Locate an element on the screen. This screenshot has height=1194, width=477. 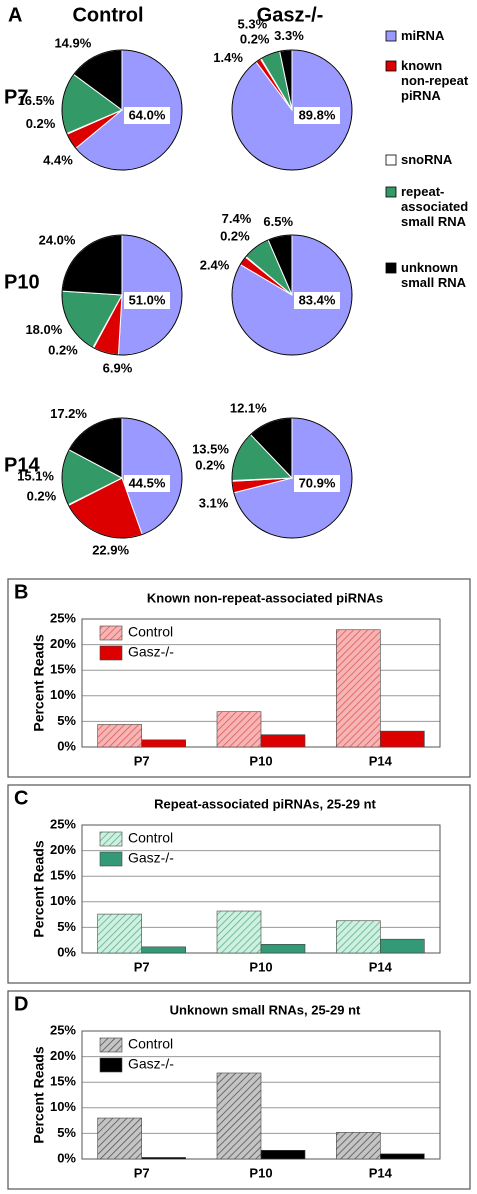
row-label: P10 is located at coordinates (22, 282).